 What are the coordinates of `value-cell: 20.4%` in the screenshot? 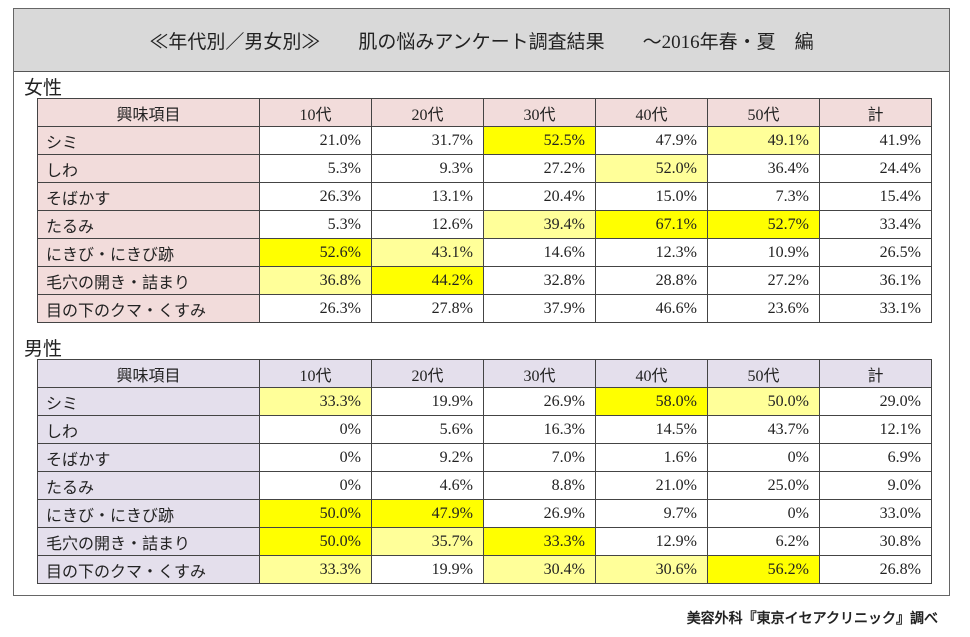 It's located at (539, 196).